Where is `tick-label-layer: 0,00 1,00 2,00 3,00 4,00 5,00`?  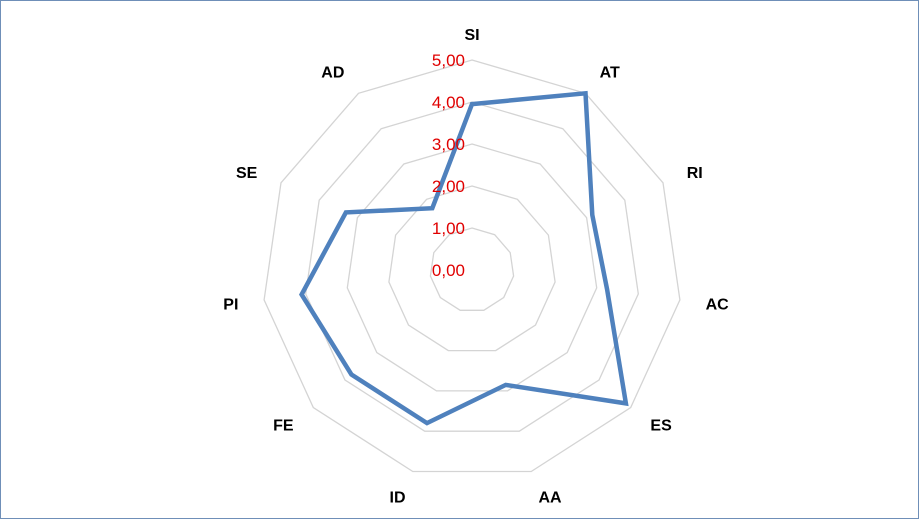 tick-label-layer: 0,00 1,00 2,00 3,00 4,00 5,00 is located at coordinates (448, 165).